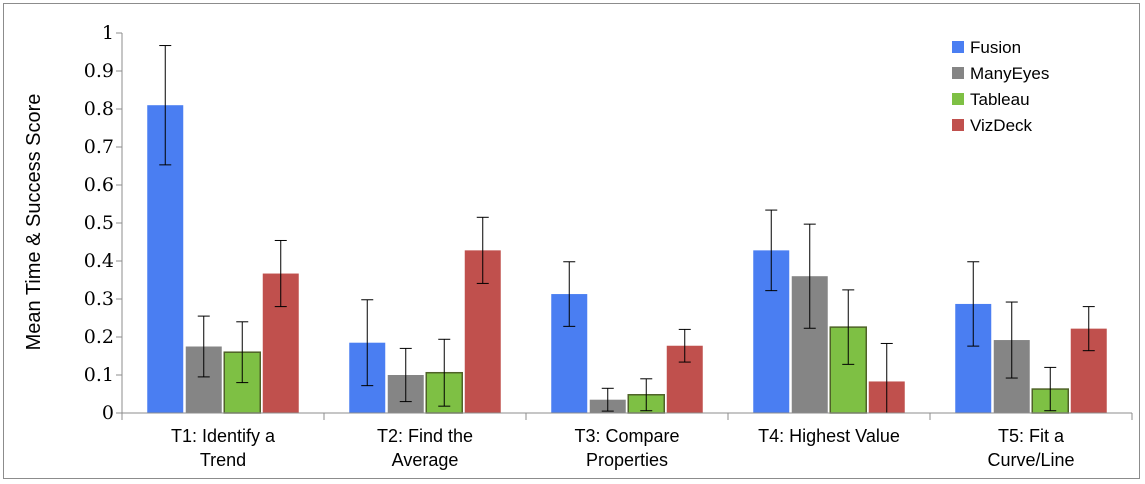 The image size is (1145, 484). What do you see at coordinates (1000, 99) in the screenshot?
I see `legend-label-tableau: Tableau` at bounding box center [1000, 99].